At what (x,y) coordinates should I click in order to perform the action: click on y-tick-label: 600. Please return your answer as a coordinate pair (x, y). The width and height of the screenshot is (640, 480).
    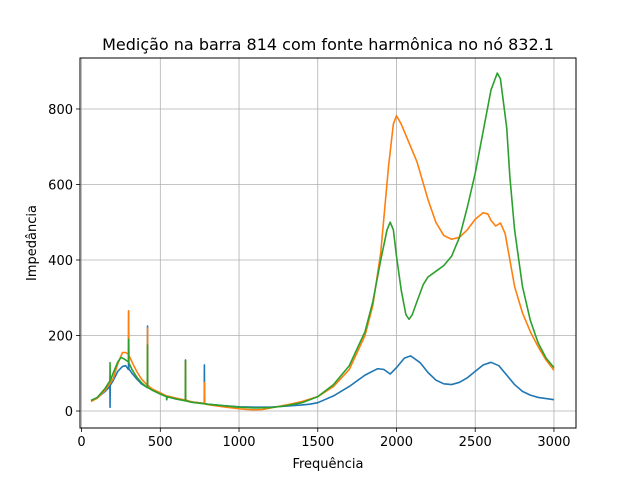
    Looking at the image, I should click on (60, 185).